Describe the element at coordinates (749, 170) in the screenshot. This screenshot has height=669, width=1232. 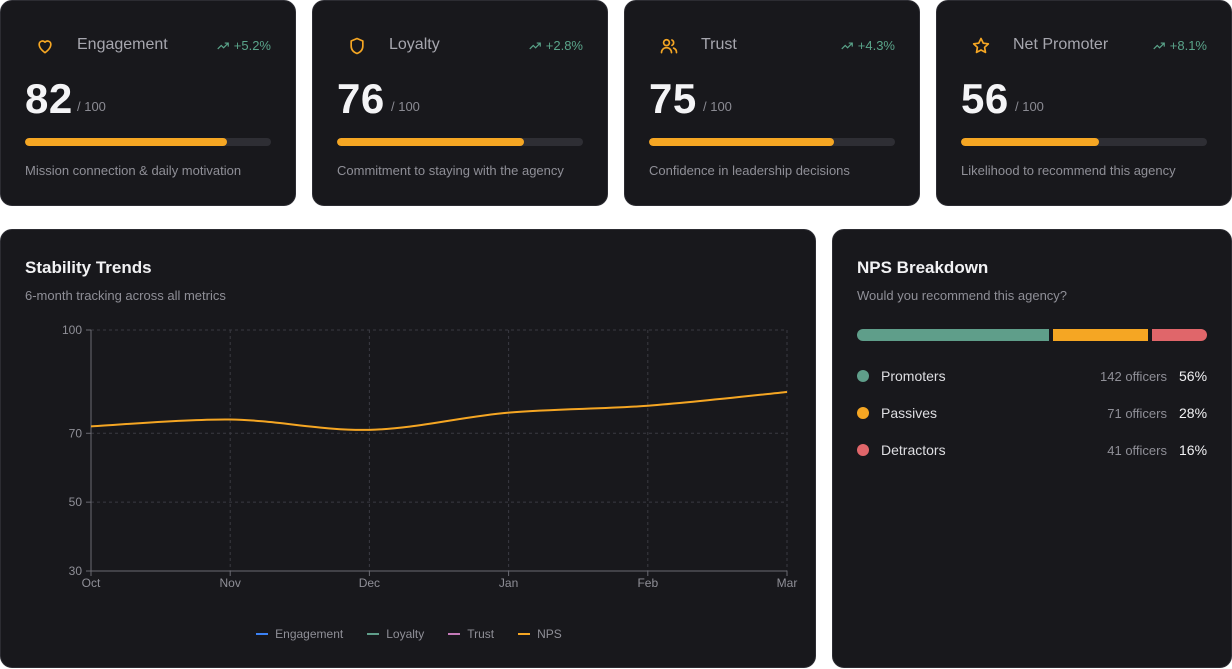
I see `metric-description: Confidence in leadership decisions` at that location.